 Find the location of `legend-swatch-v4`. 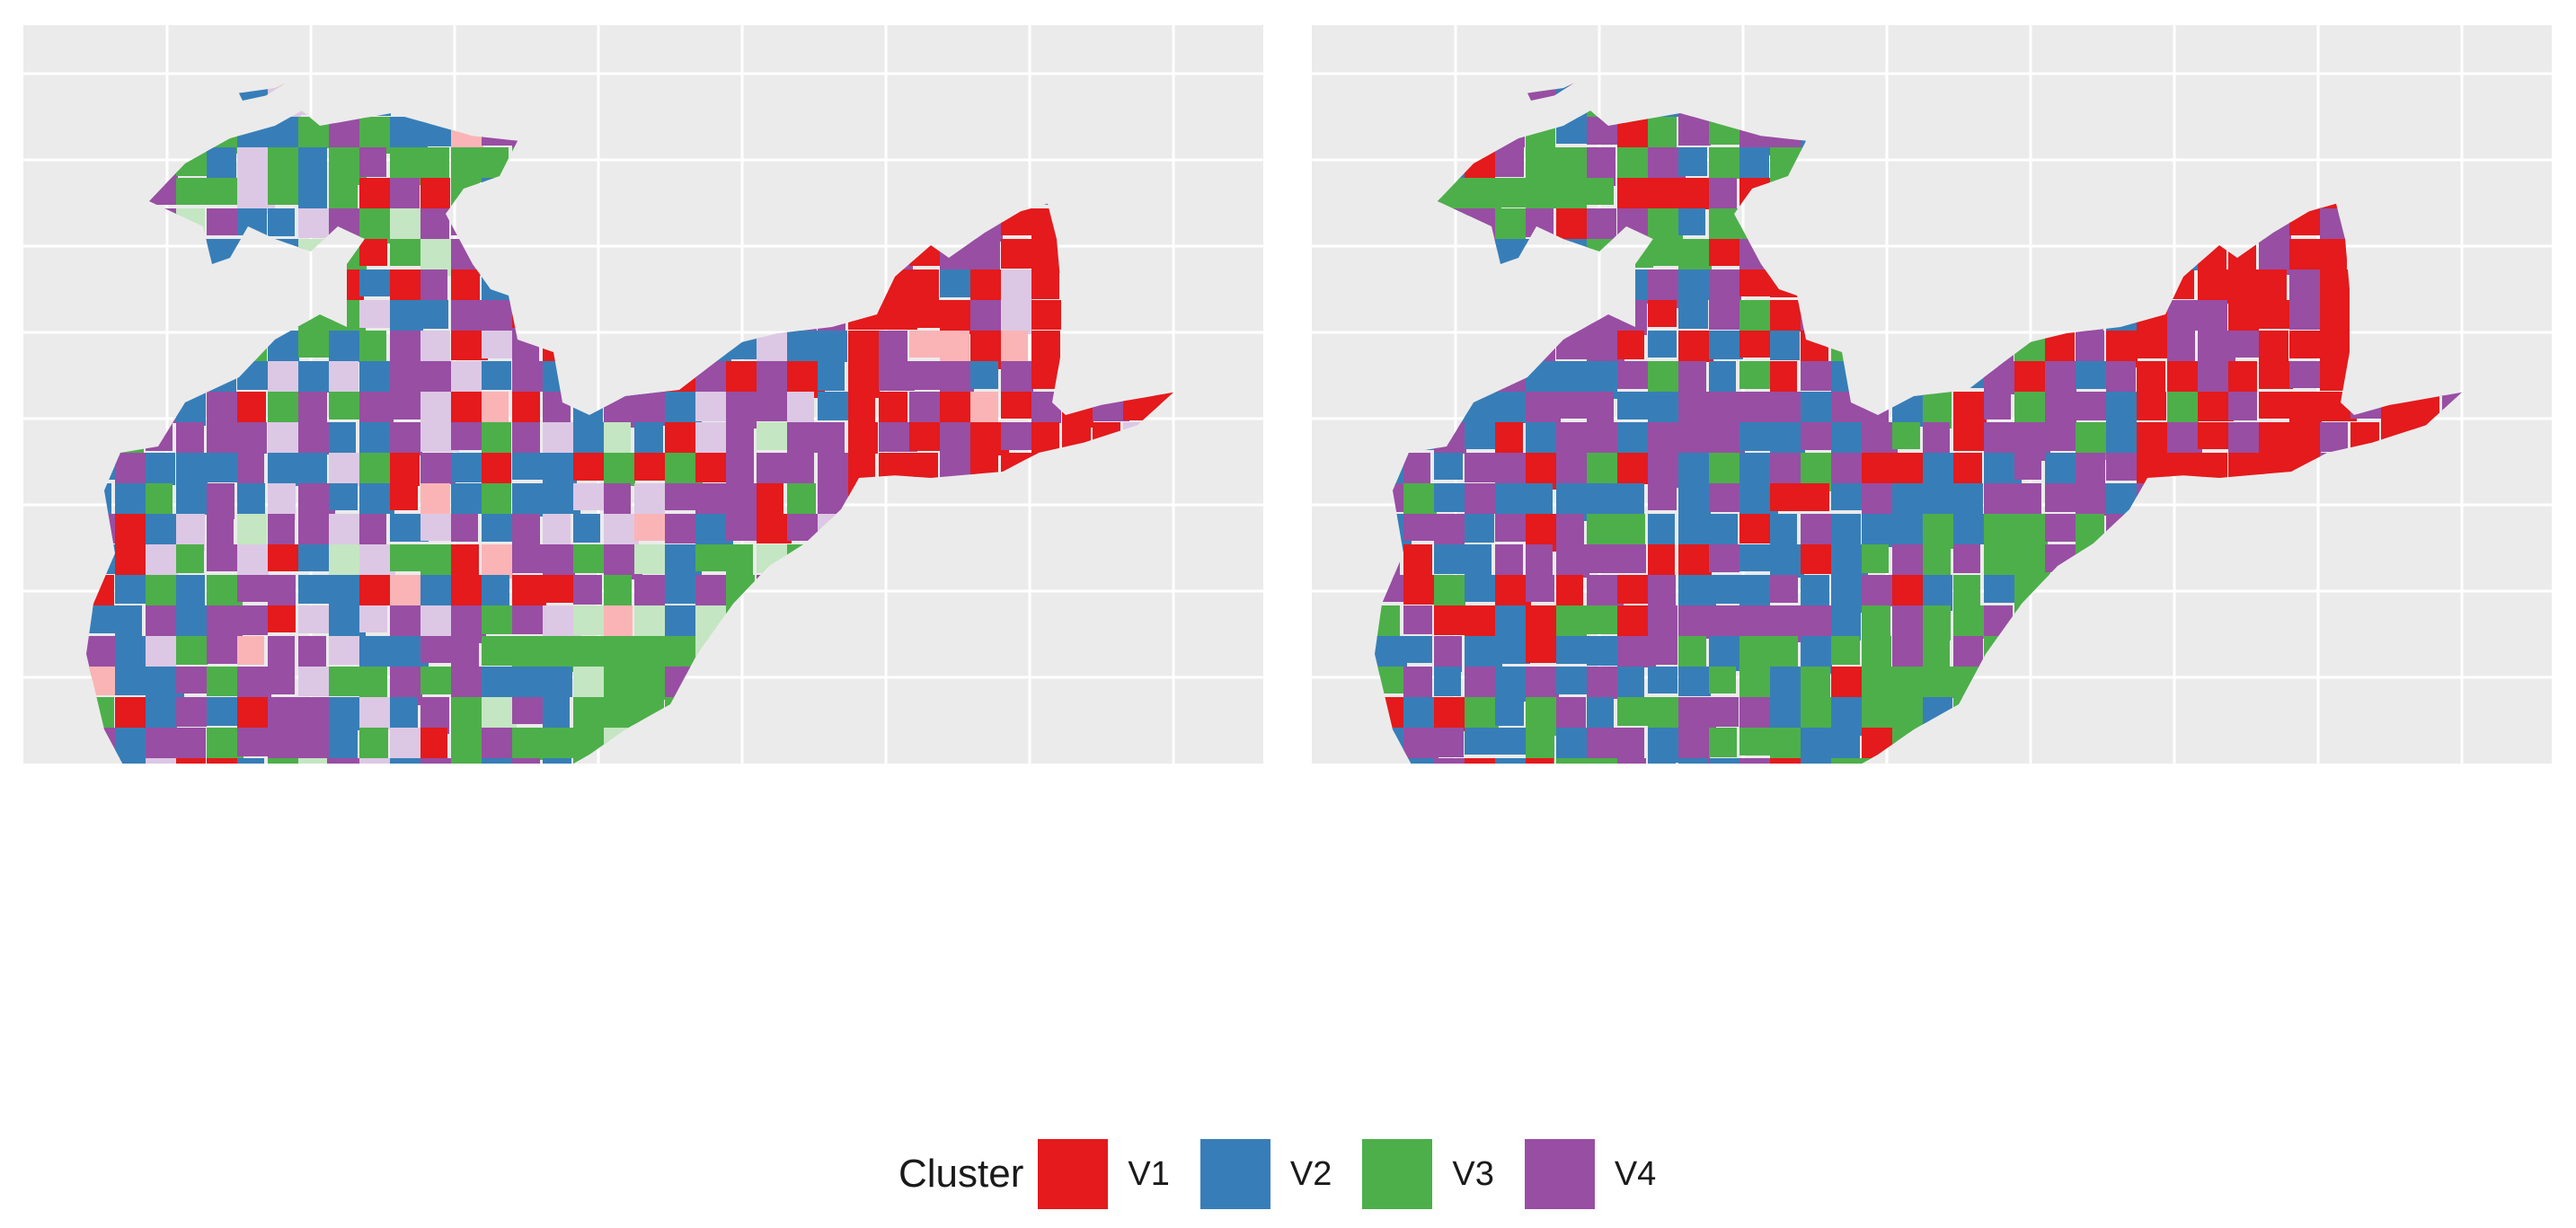

legend-swatch-v4 is located at coordinates (1560, 1174).